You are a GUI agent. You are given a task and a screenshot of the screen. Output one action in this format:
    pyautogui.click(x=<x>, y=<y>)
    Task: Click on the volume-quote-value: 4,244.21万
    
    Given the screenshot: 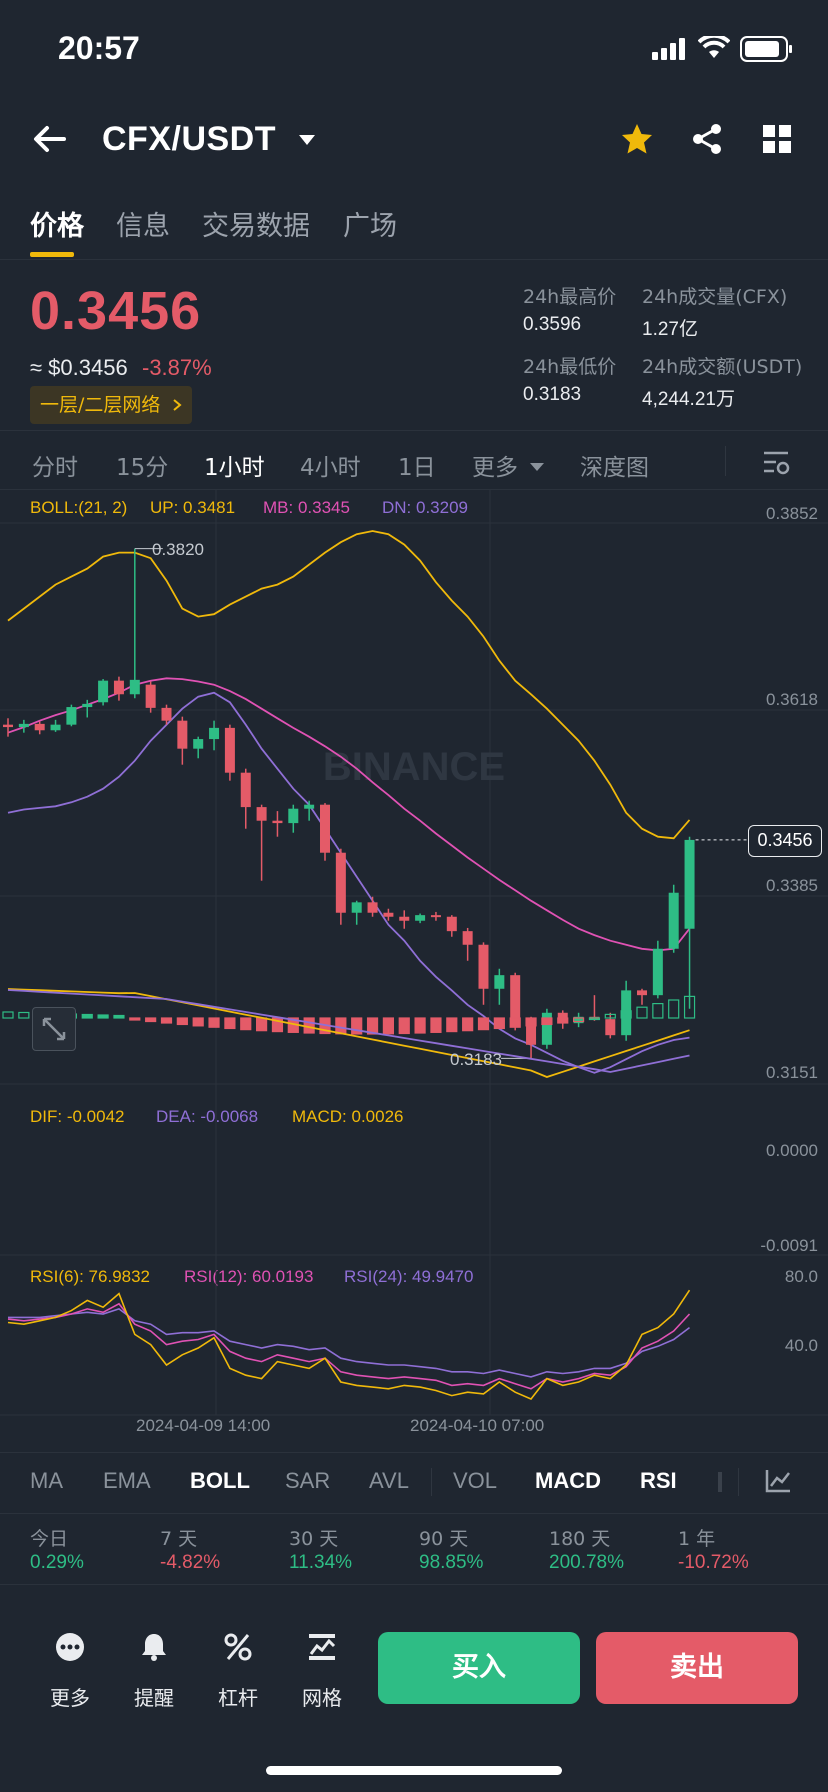 What is the action you would take?
    pyautogui.click(x=688, y=399)
    